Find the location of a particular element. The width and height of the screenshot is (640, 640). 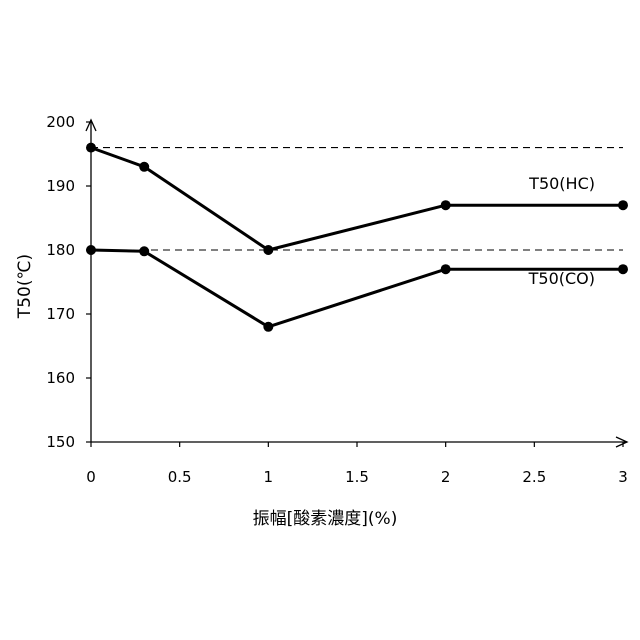

y-tick-label: 160 is located at coordinates (60, 378).